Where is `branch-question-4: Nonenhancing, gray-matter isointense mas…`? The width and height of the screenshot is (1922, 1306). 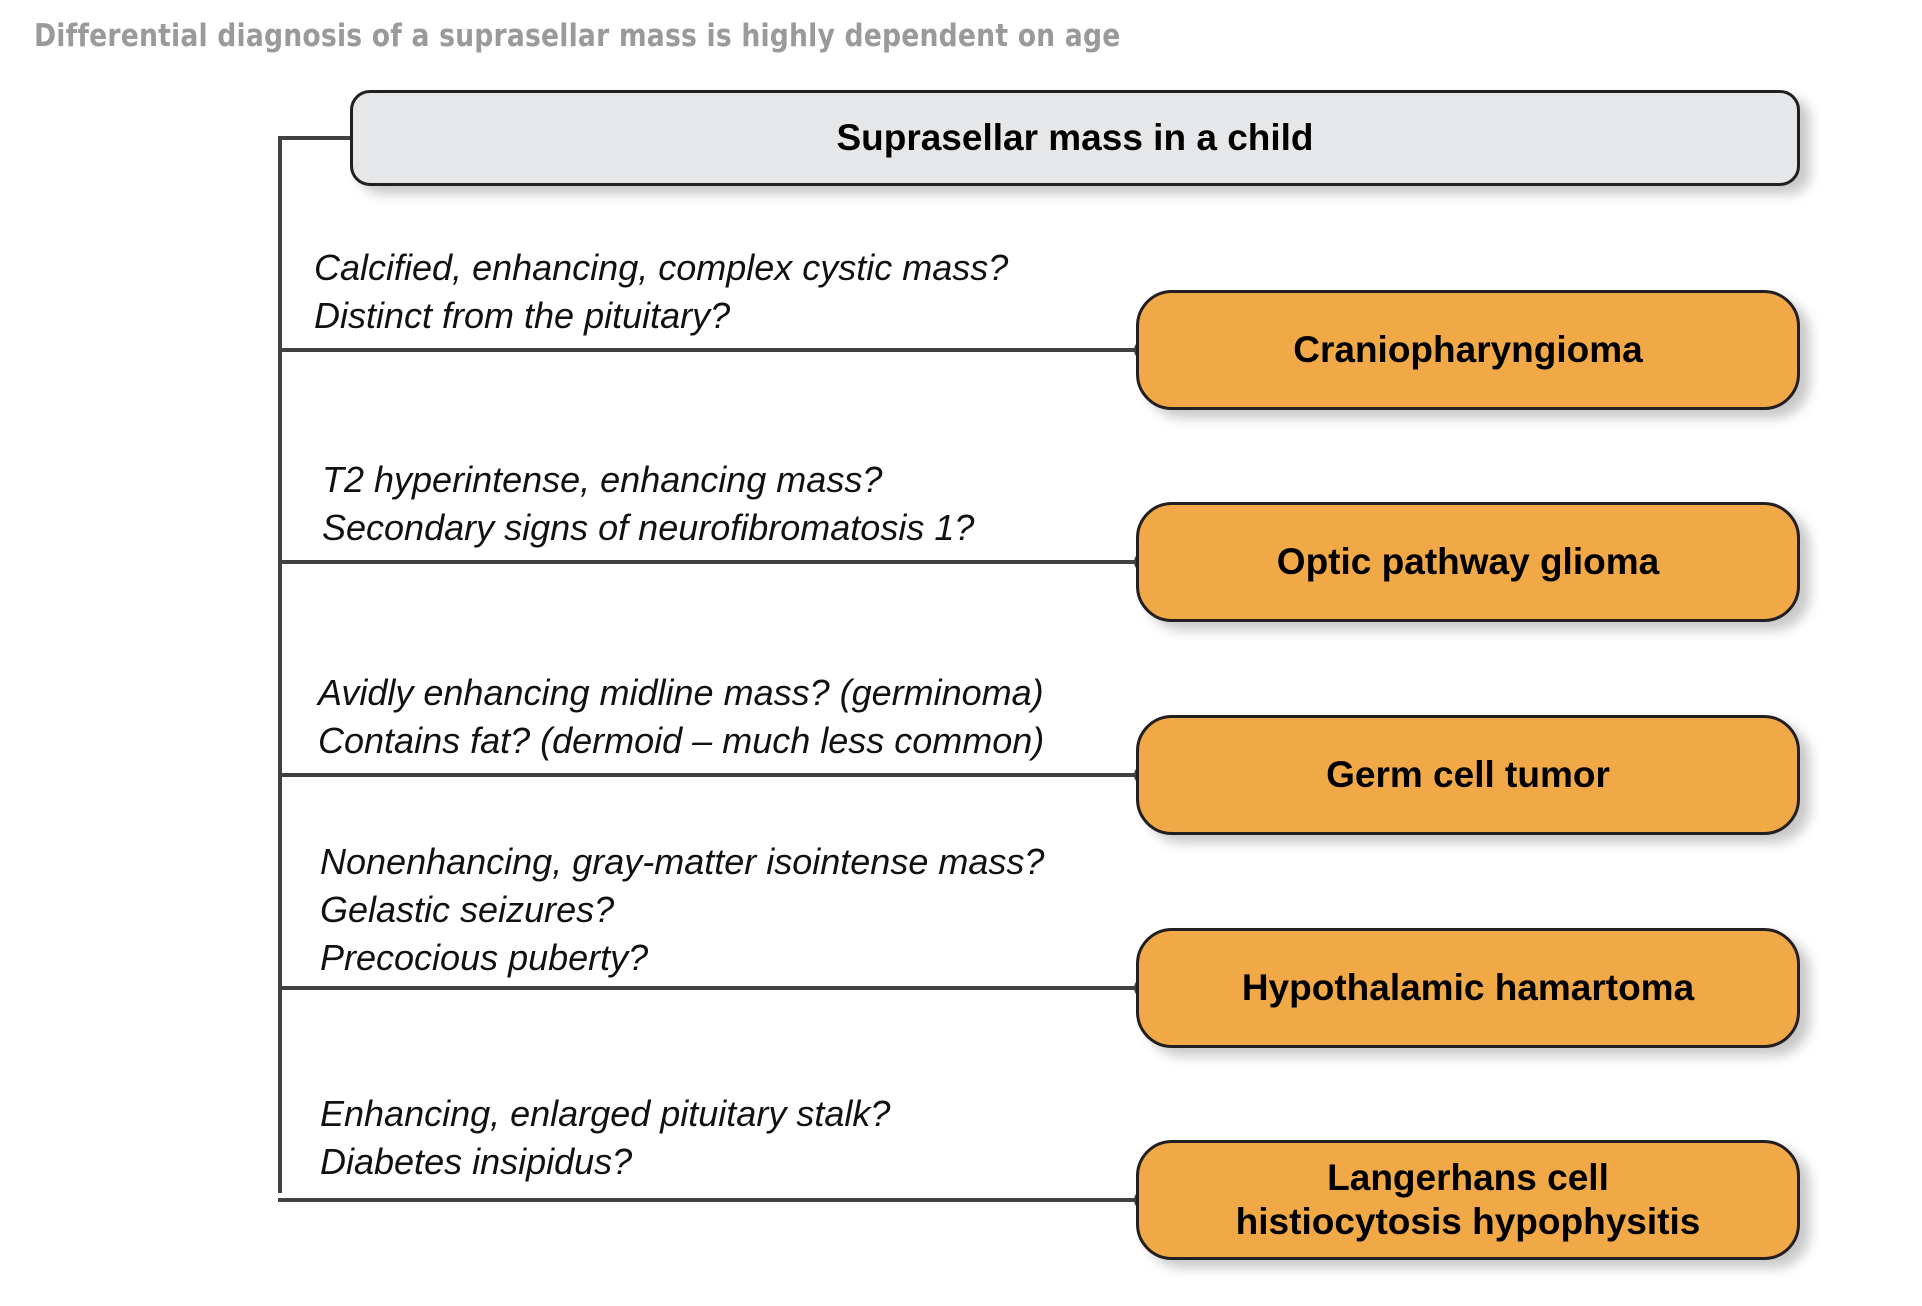 branch-question-4: Nonenhancing, gray-matter isointense mas… is located at coordinates (682, 910).